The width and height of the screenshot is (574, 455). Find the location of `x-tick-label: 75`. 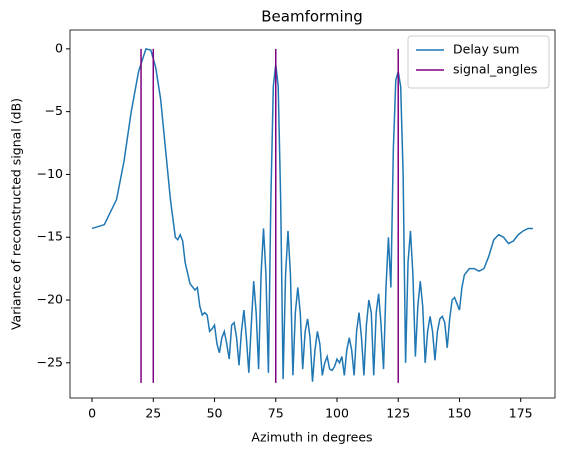

x-tick-label: 75 is located at coordinates (276, 413).